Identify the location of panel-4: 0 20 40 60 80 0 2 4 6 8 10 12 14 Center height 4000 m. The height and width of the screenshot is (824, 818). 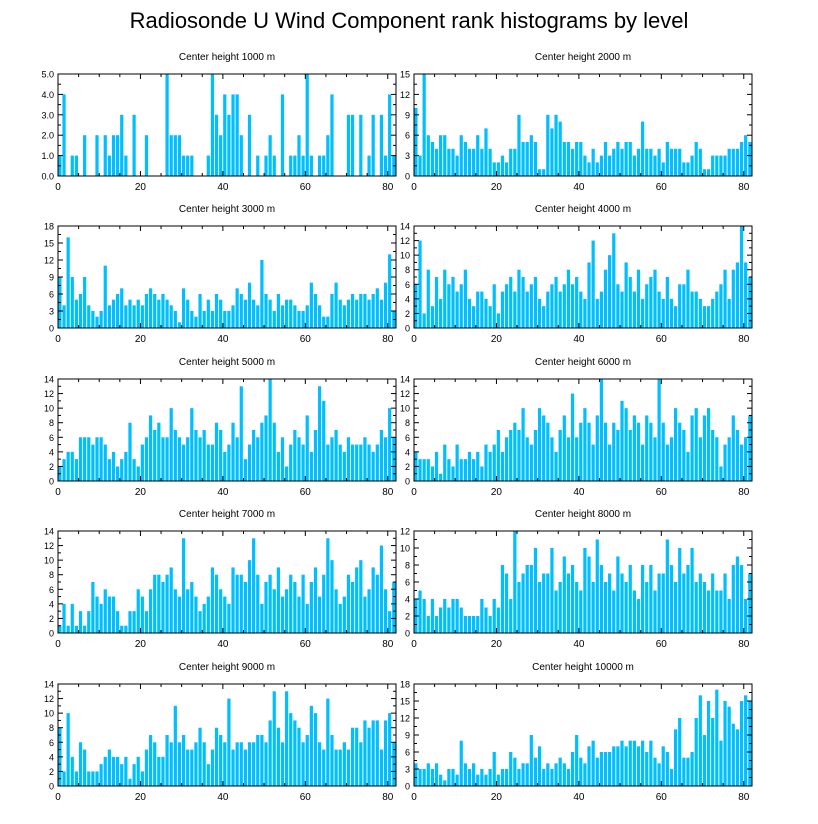
(576, 274).